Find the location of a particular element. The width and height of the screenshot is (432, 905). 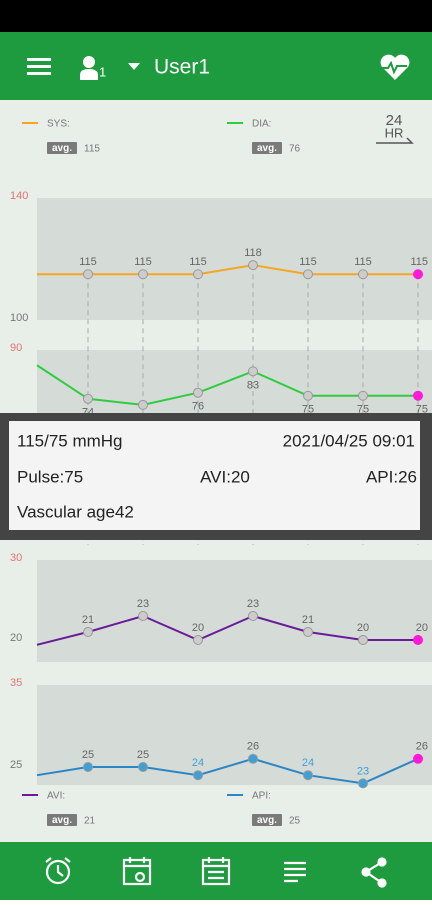

menu-button is located at coordinates (39, 66).